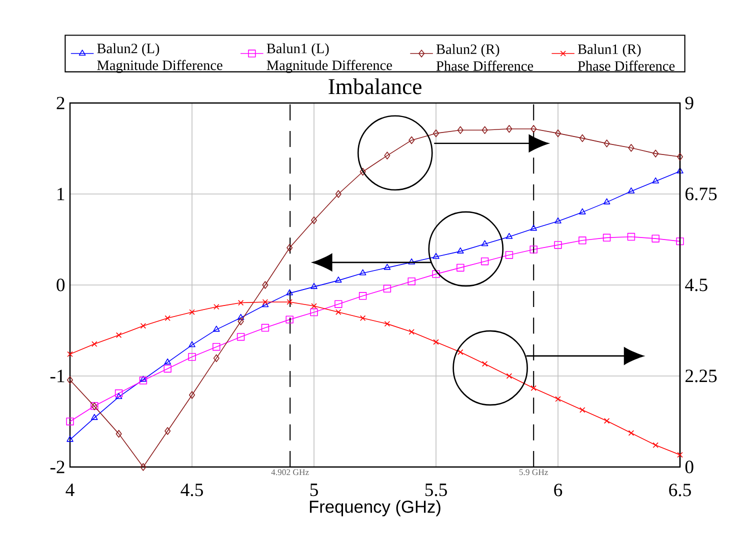 The height and width of the screenshot is (549, 750). Describe the element at coordinates (558, 490) in the screenshot. I see `x-tick-label: 6` at that location.